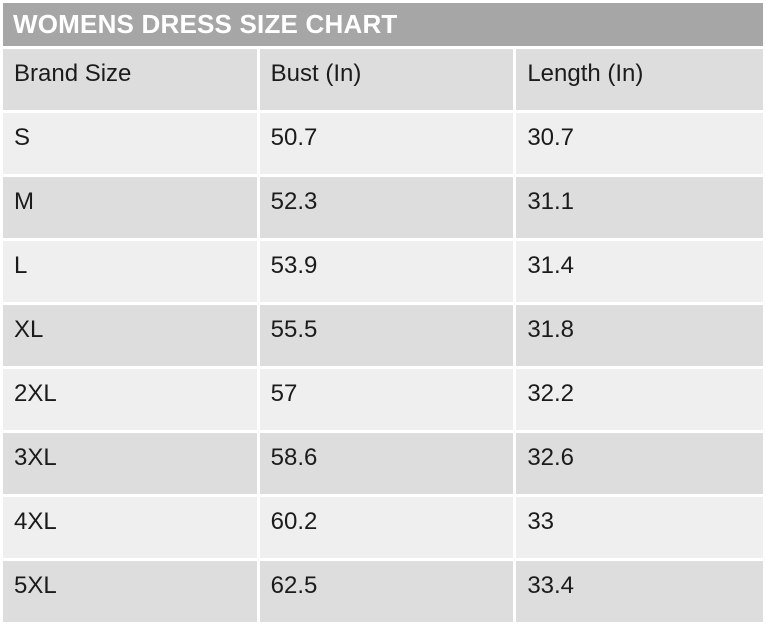 This screenshot has height=626, width=766. What do you see at coordinates (639, 79) in the screenshot?
I see `column-header-length: Length (In)` at bounding box center [639, 79].